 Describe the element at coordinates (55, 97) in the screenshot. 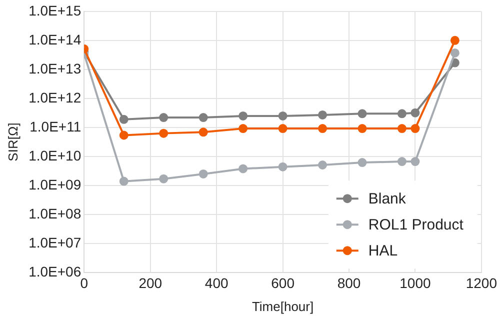

I see `y-tick-label: 1.0E+12` at that location.